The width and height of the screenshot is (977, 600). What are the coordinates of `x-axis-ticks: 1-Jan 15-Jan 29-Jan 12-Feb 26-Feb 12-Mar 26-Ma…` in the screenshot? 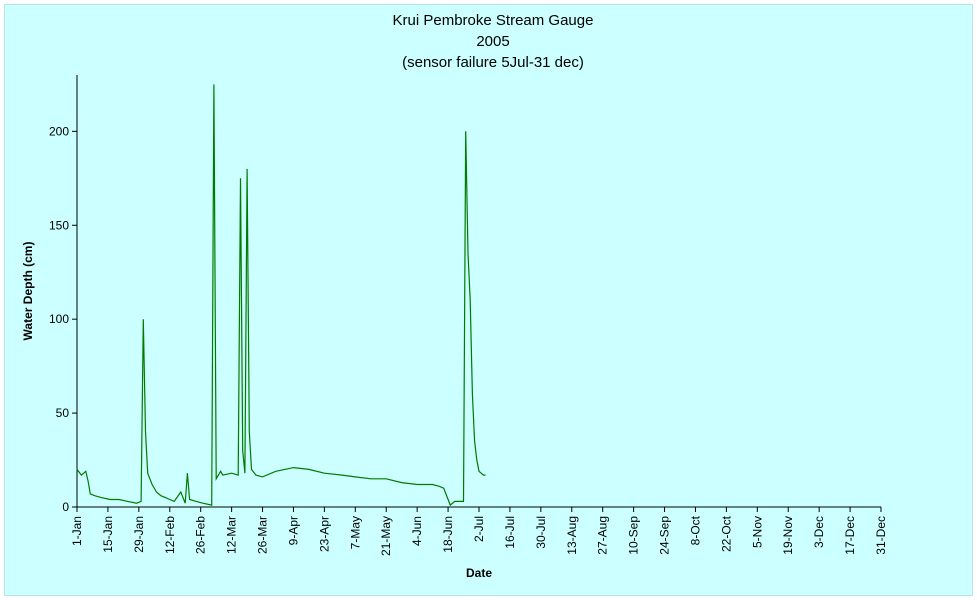 It's located at (479, 531).